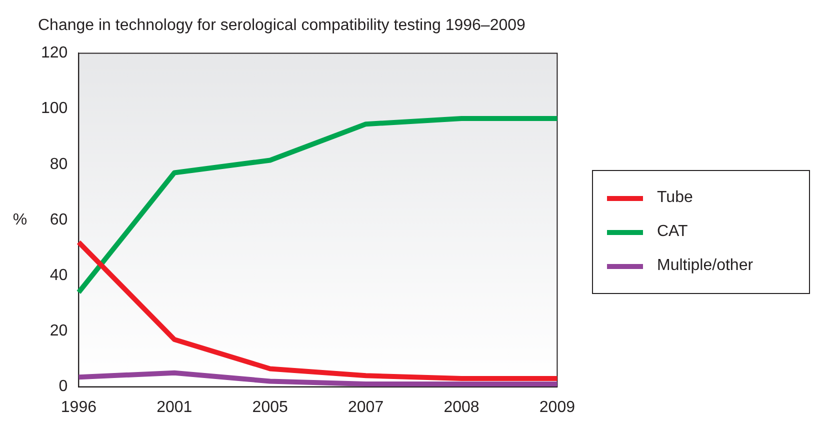 This screenshot has width=815, height=428. Describe the element at coordinates (54, 53) in the screenshot. I see `y-tick-label: 120` at that location.